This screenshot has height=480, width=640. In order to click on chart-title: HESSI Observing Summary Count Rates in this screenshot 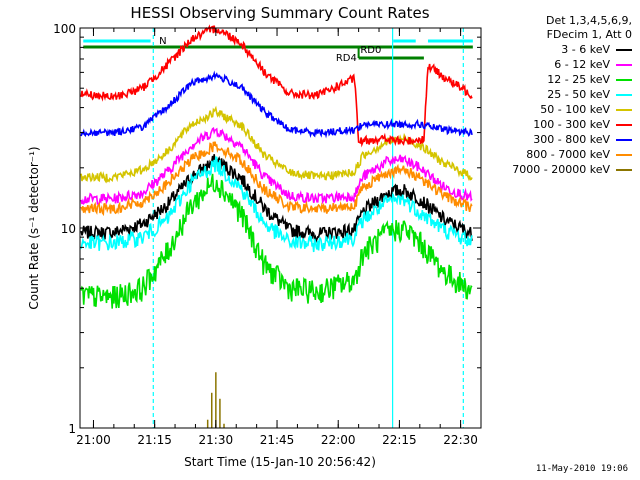, I will do `click(279, 13)`.